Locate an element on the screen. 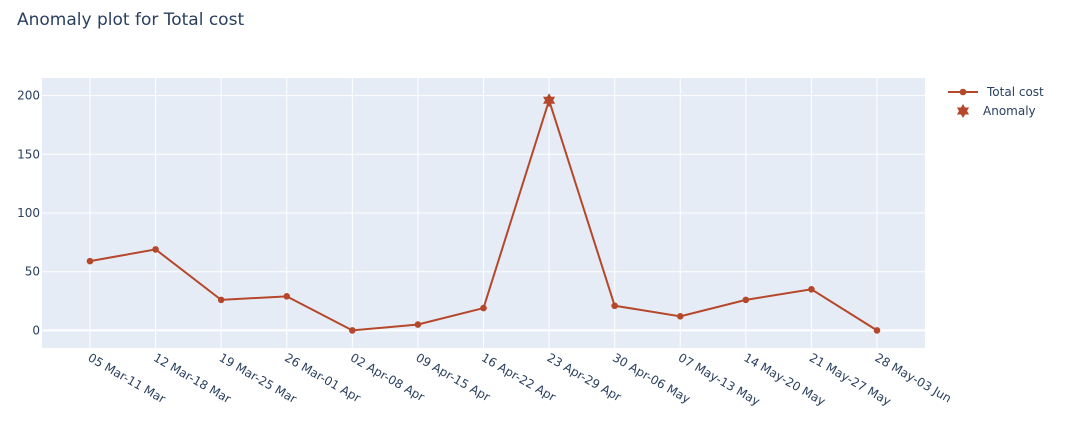  y-tick-label: 50 is located at coordinates (32, 272).